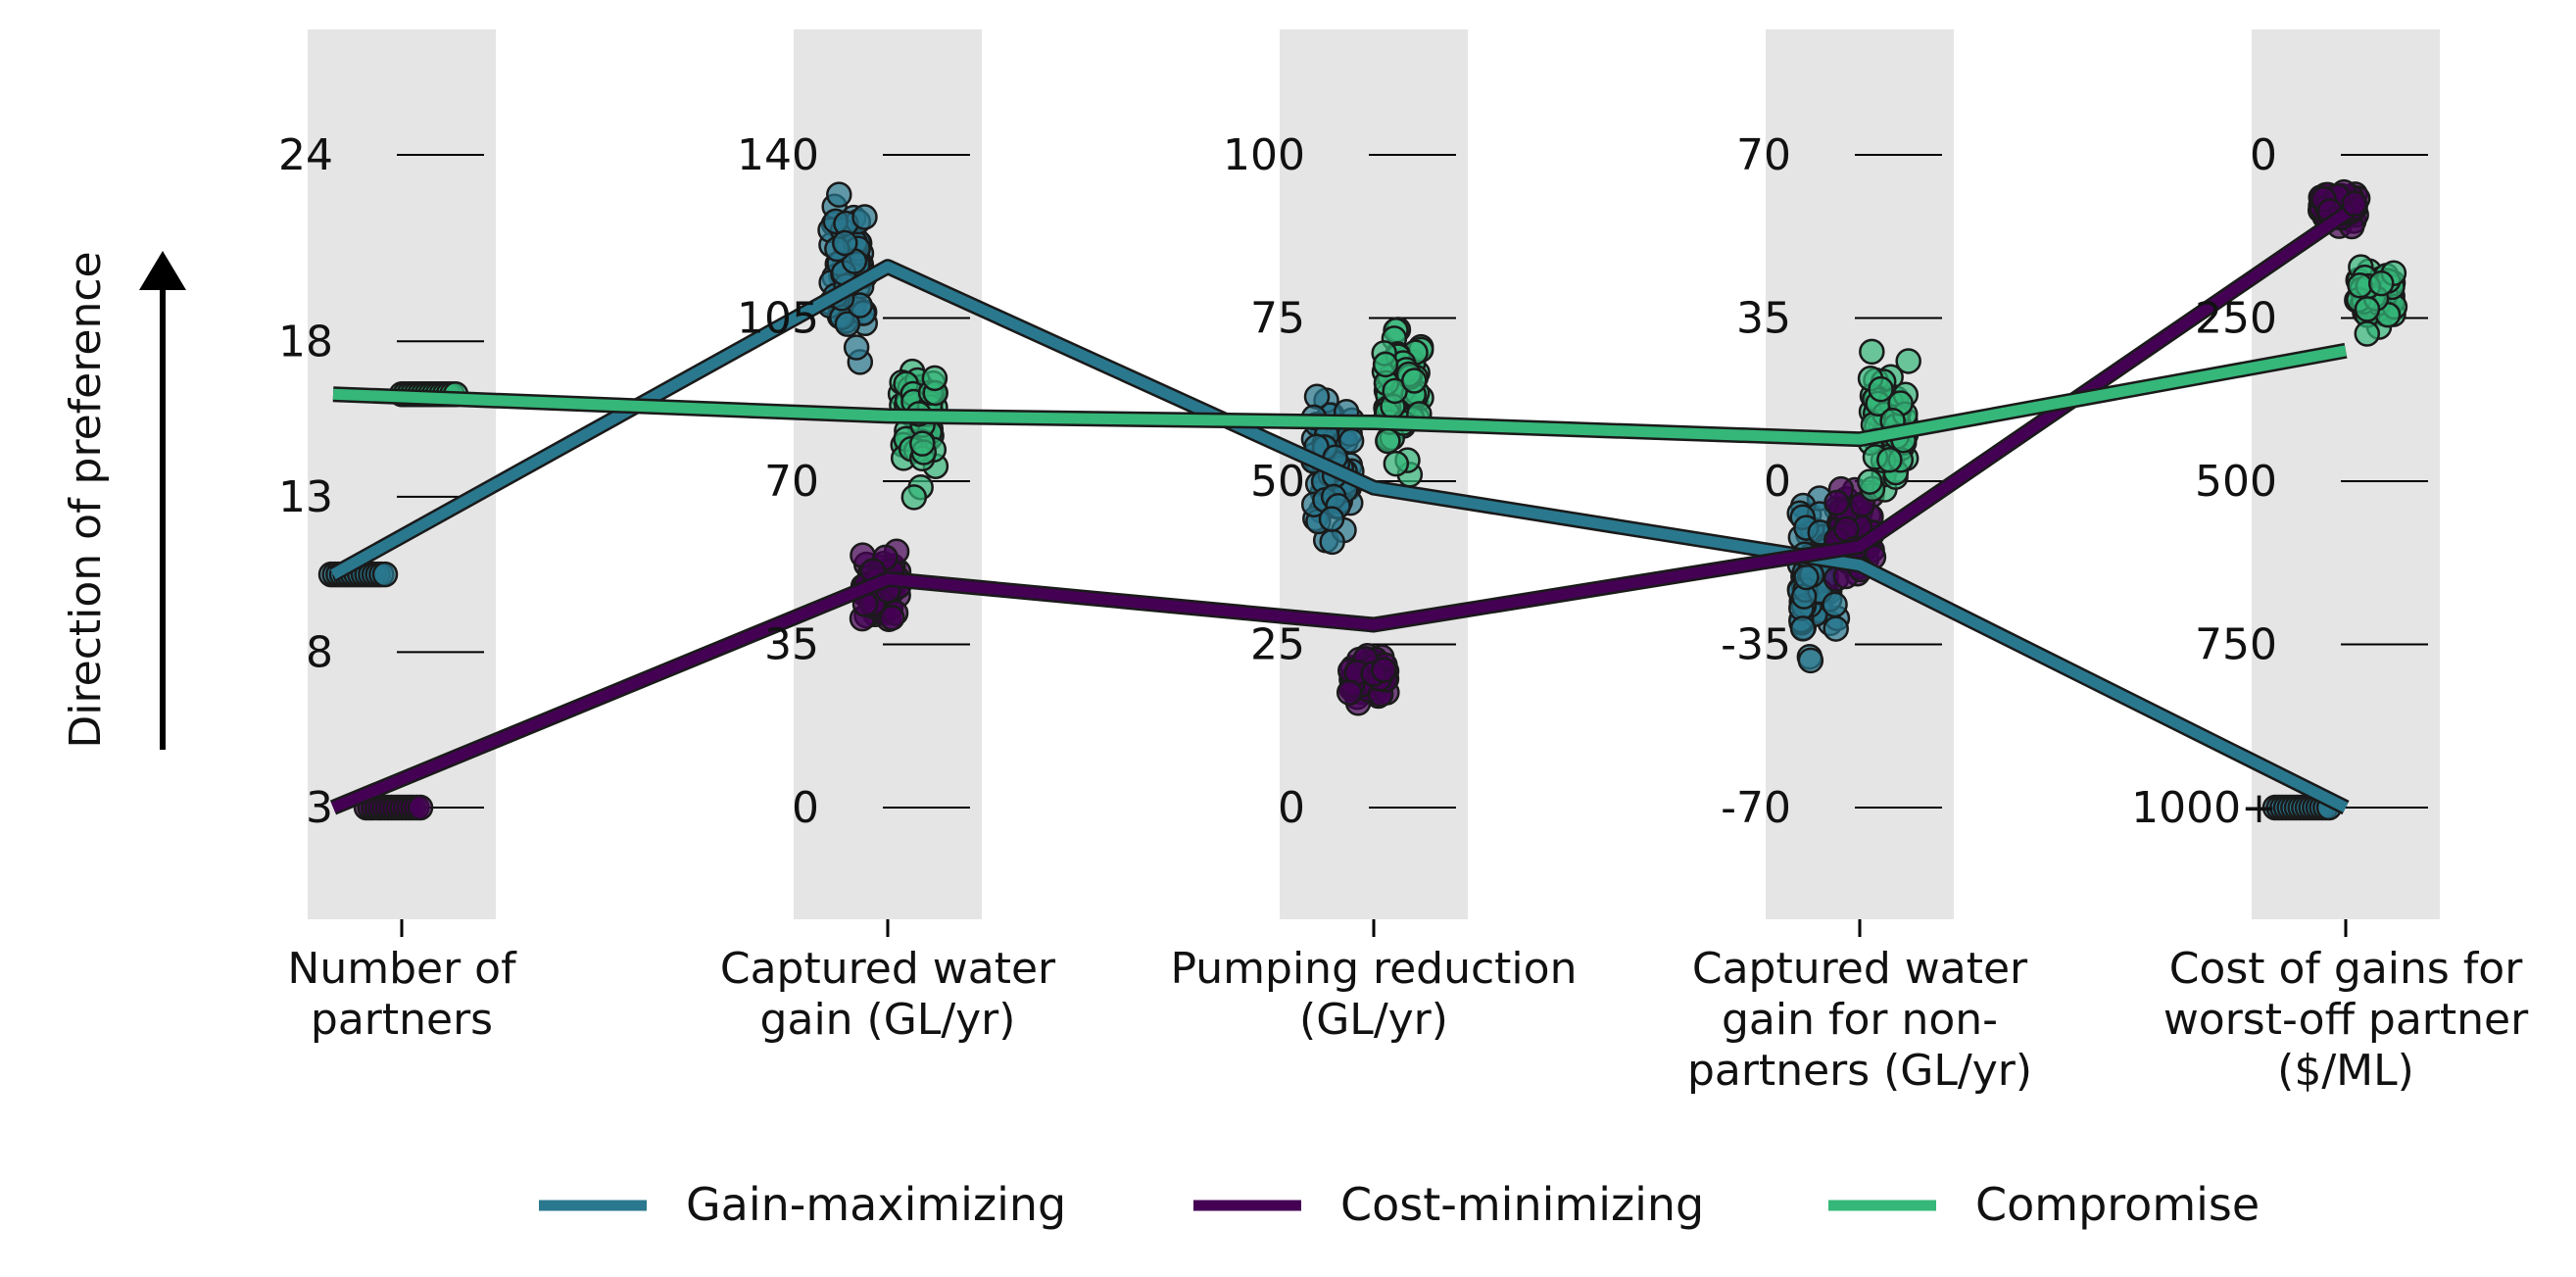 This screenshot has height=1277, width=2576. I want to click on axis-title: ($/ML), so click(2345, 1071).